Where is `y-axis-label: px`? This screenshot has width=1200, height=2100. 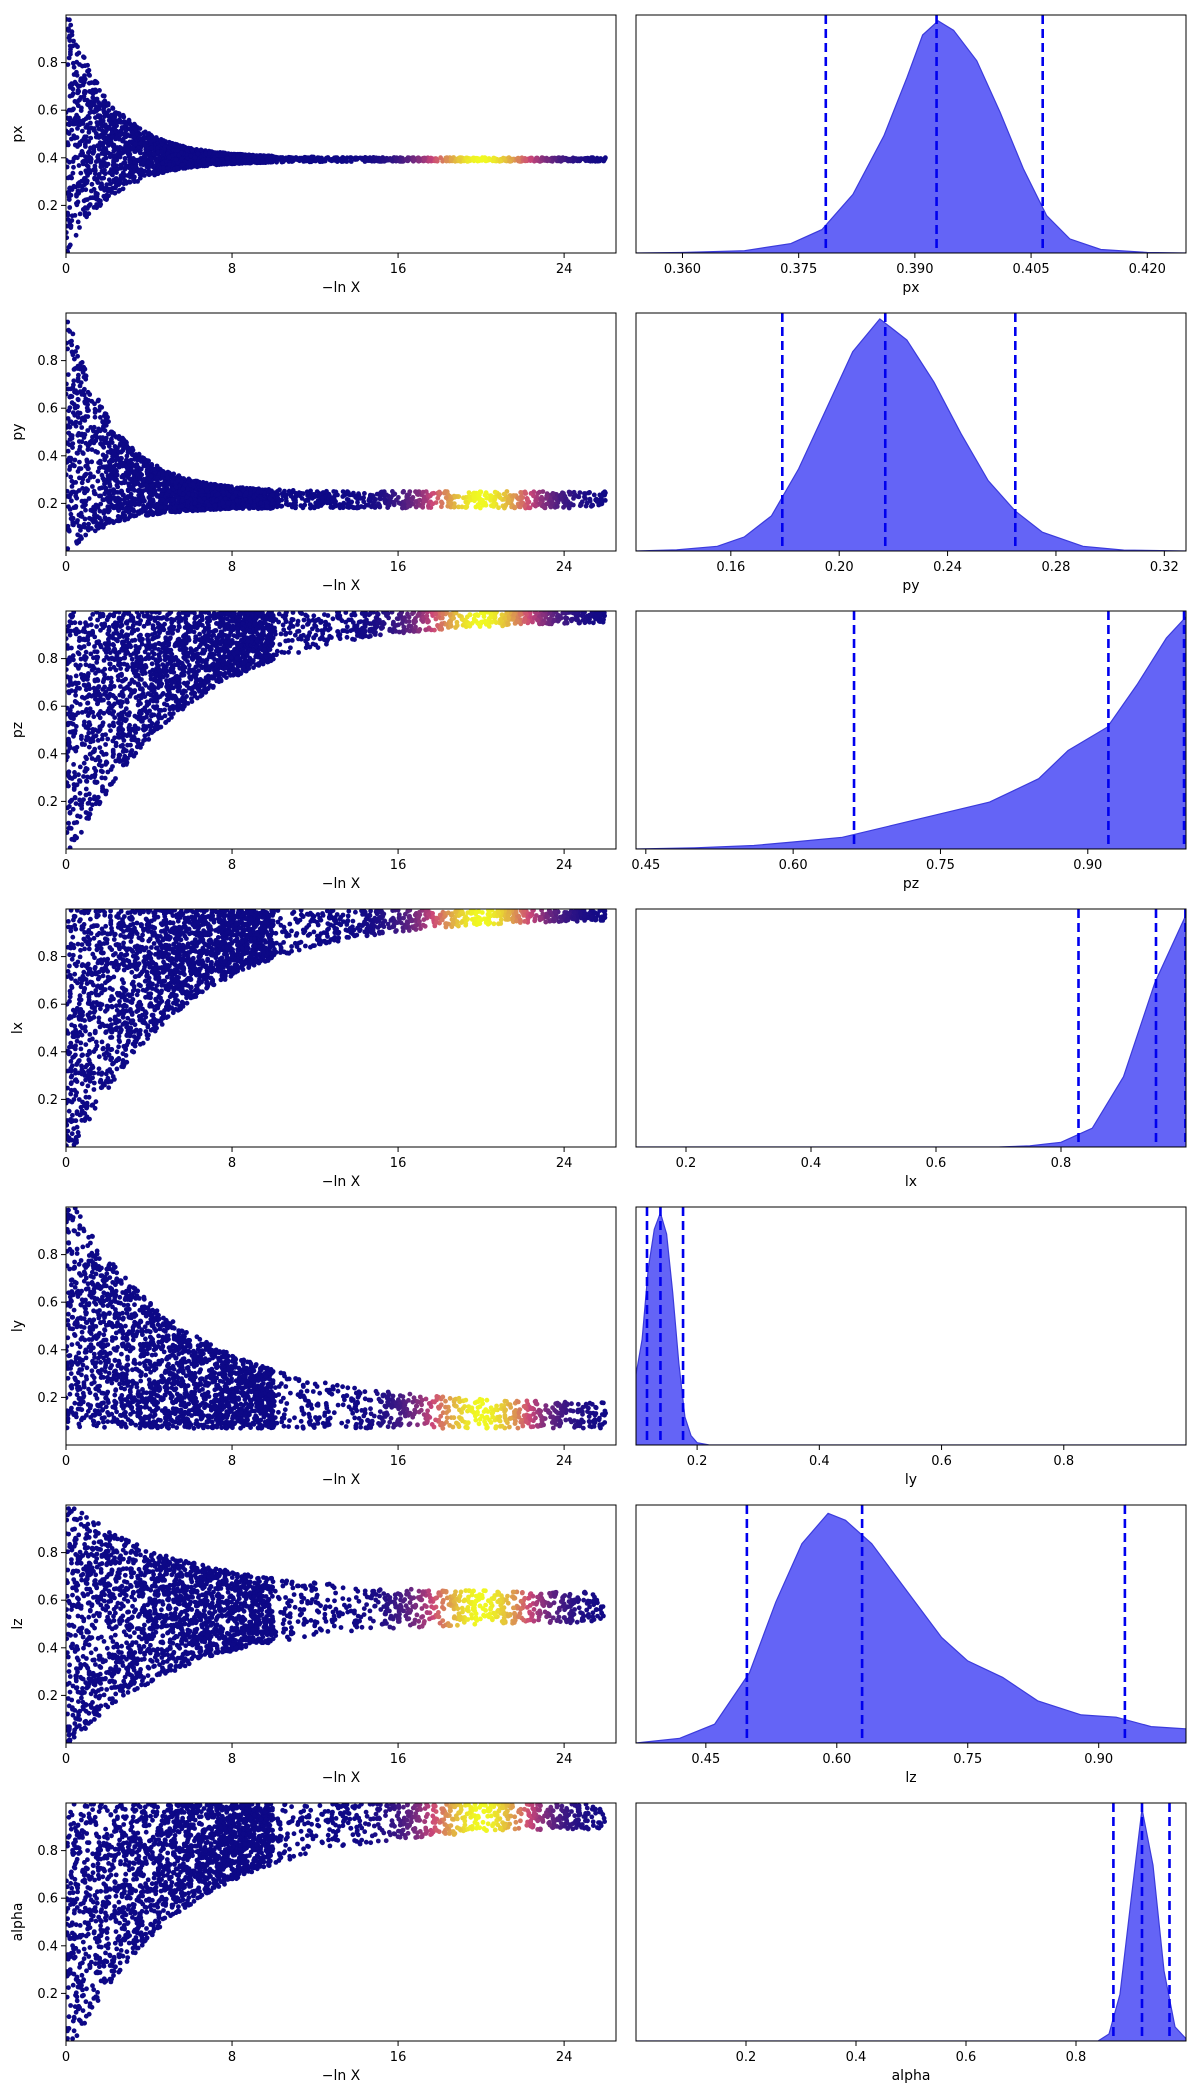 y-axis-label: px is located at coordinates (18, 133).